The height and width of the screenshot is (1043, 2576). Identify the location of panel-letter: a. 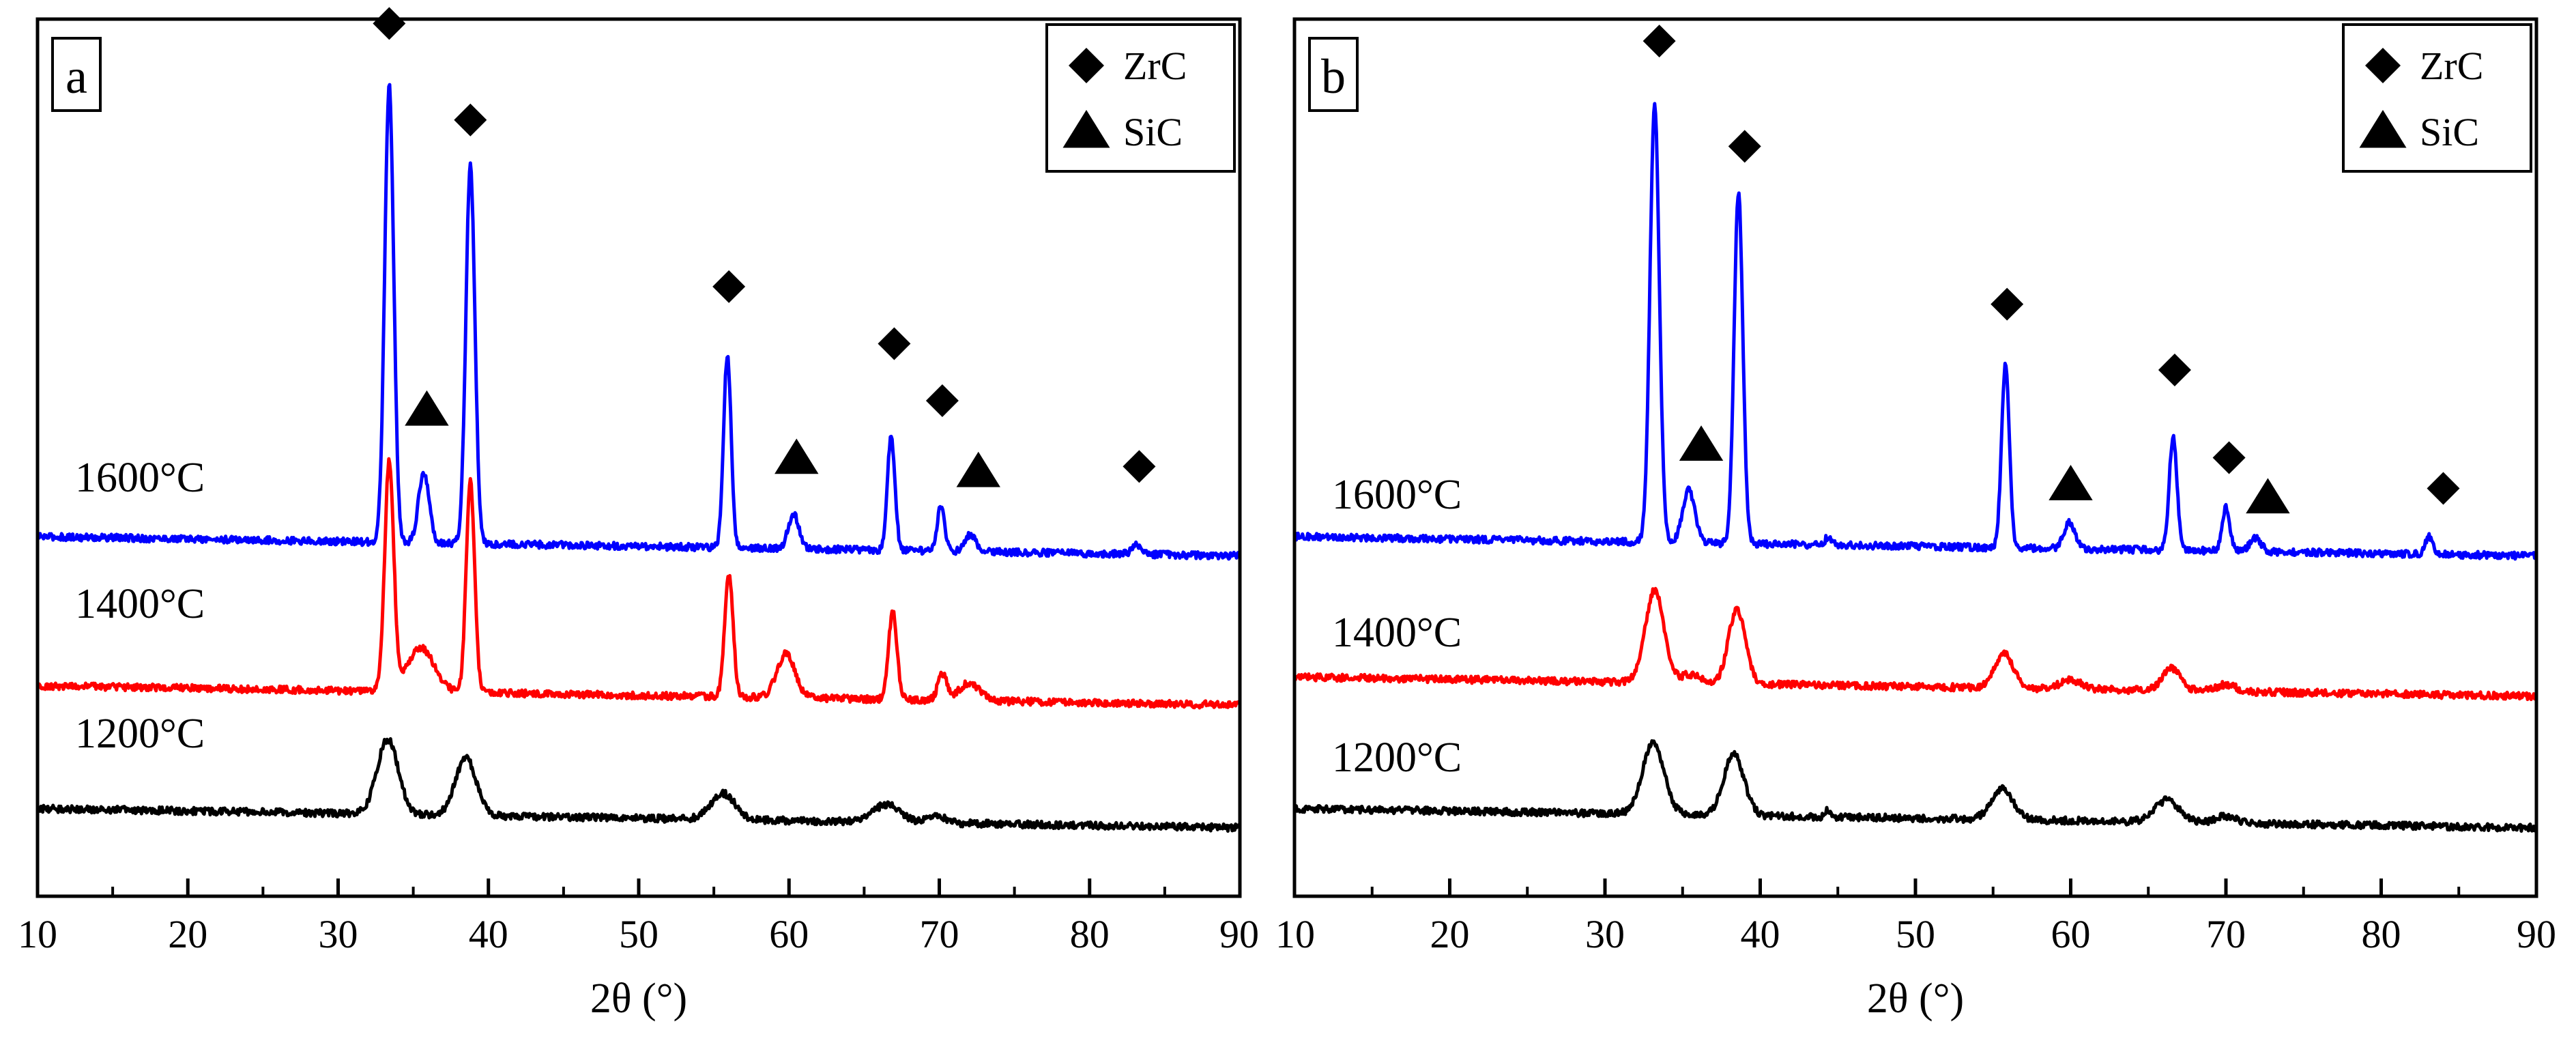
(76, 76).